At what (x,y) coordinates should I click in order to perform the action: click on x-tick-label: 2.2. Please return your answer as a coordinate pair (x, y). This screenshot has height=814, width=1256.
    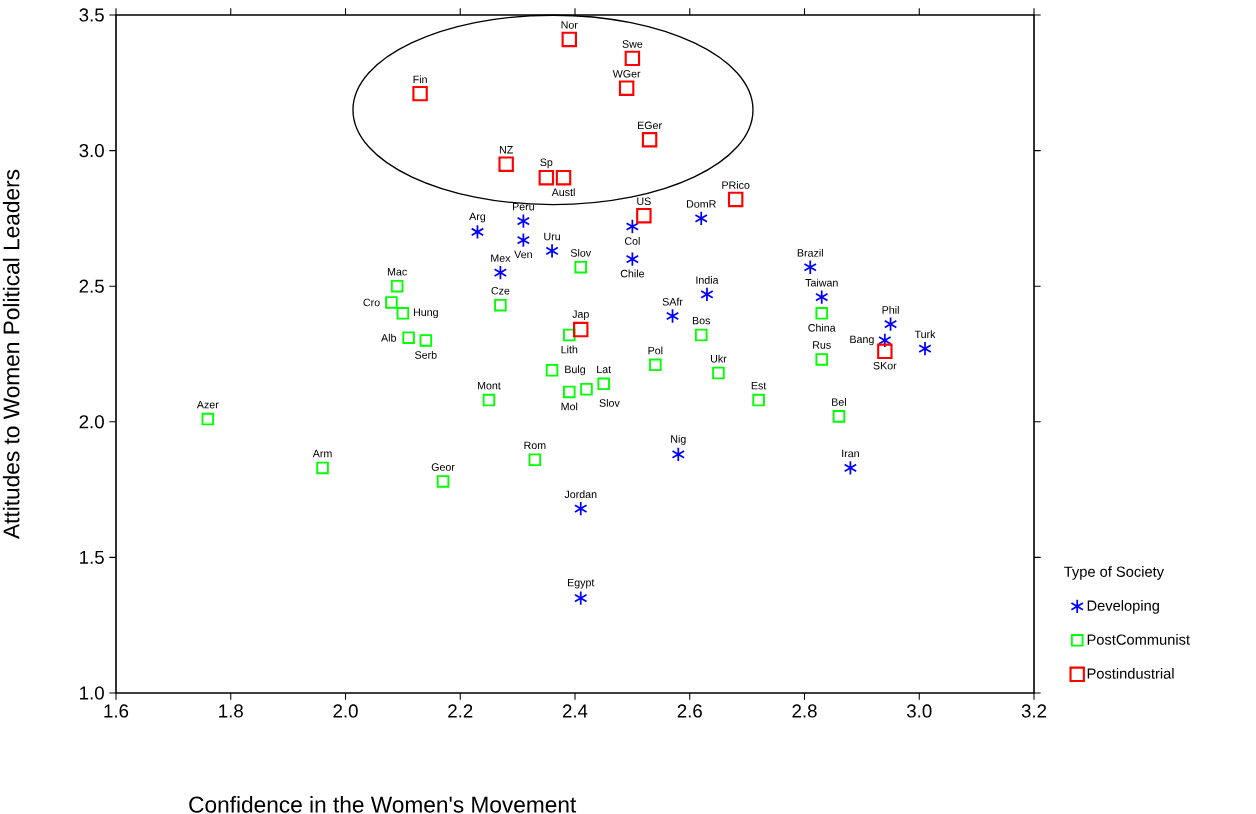
    Looking at the image, I should click on (460, 711).